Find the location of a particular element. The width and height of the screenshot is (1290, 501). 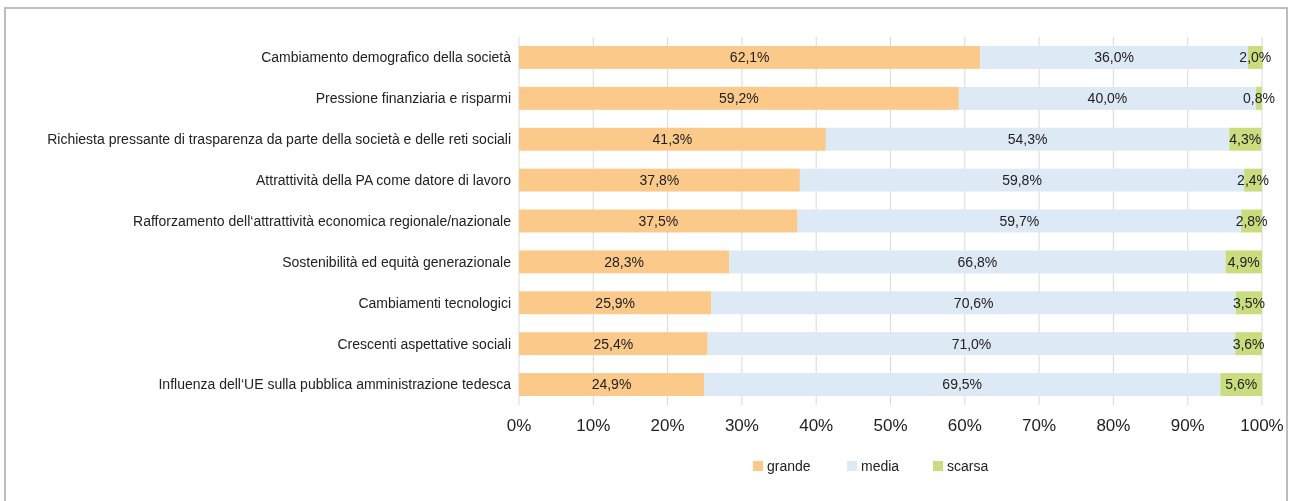

data-label: 4,3% is located at coordinates (1245, 139).